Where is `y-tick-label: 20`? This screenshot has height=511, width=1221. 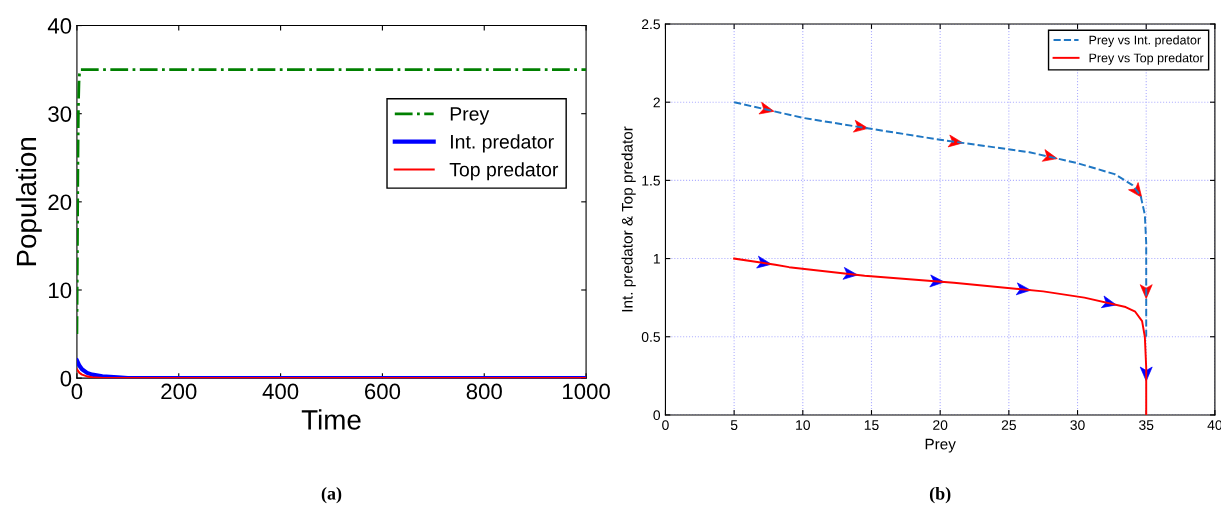 y-tick-label: 20 is located at coordinates (60, 202).